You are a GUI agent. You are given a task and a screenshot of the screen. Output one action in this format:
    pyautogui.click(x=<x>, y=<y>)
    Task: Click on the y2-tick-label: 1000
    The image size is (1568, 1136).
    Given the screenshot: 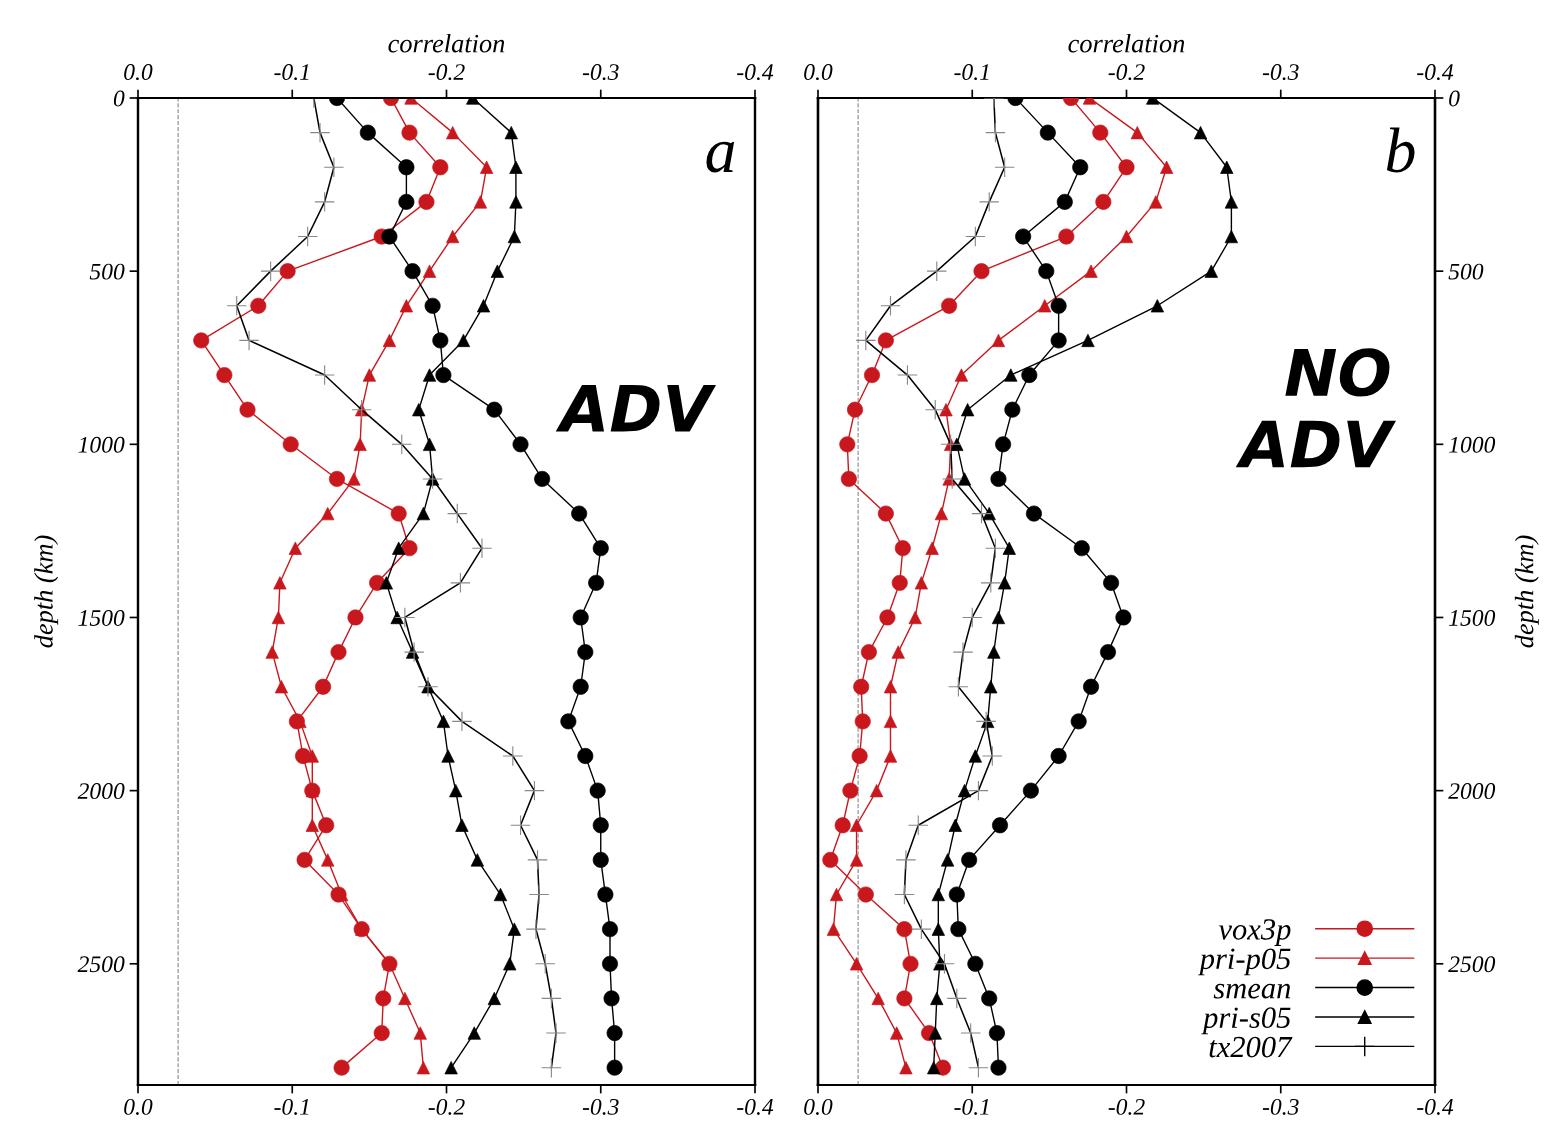 What is the action you would take?
    pyautogui.click(x=1472, y=444)
    